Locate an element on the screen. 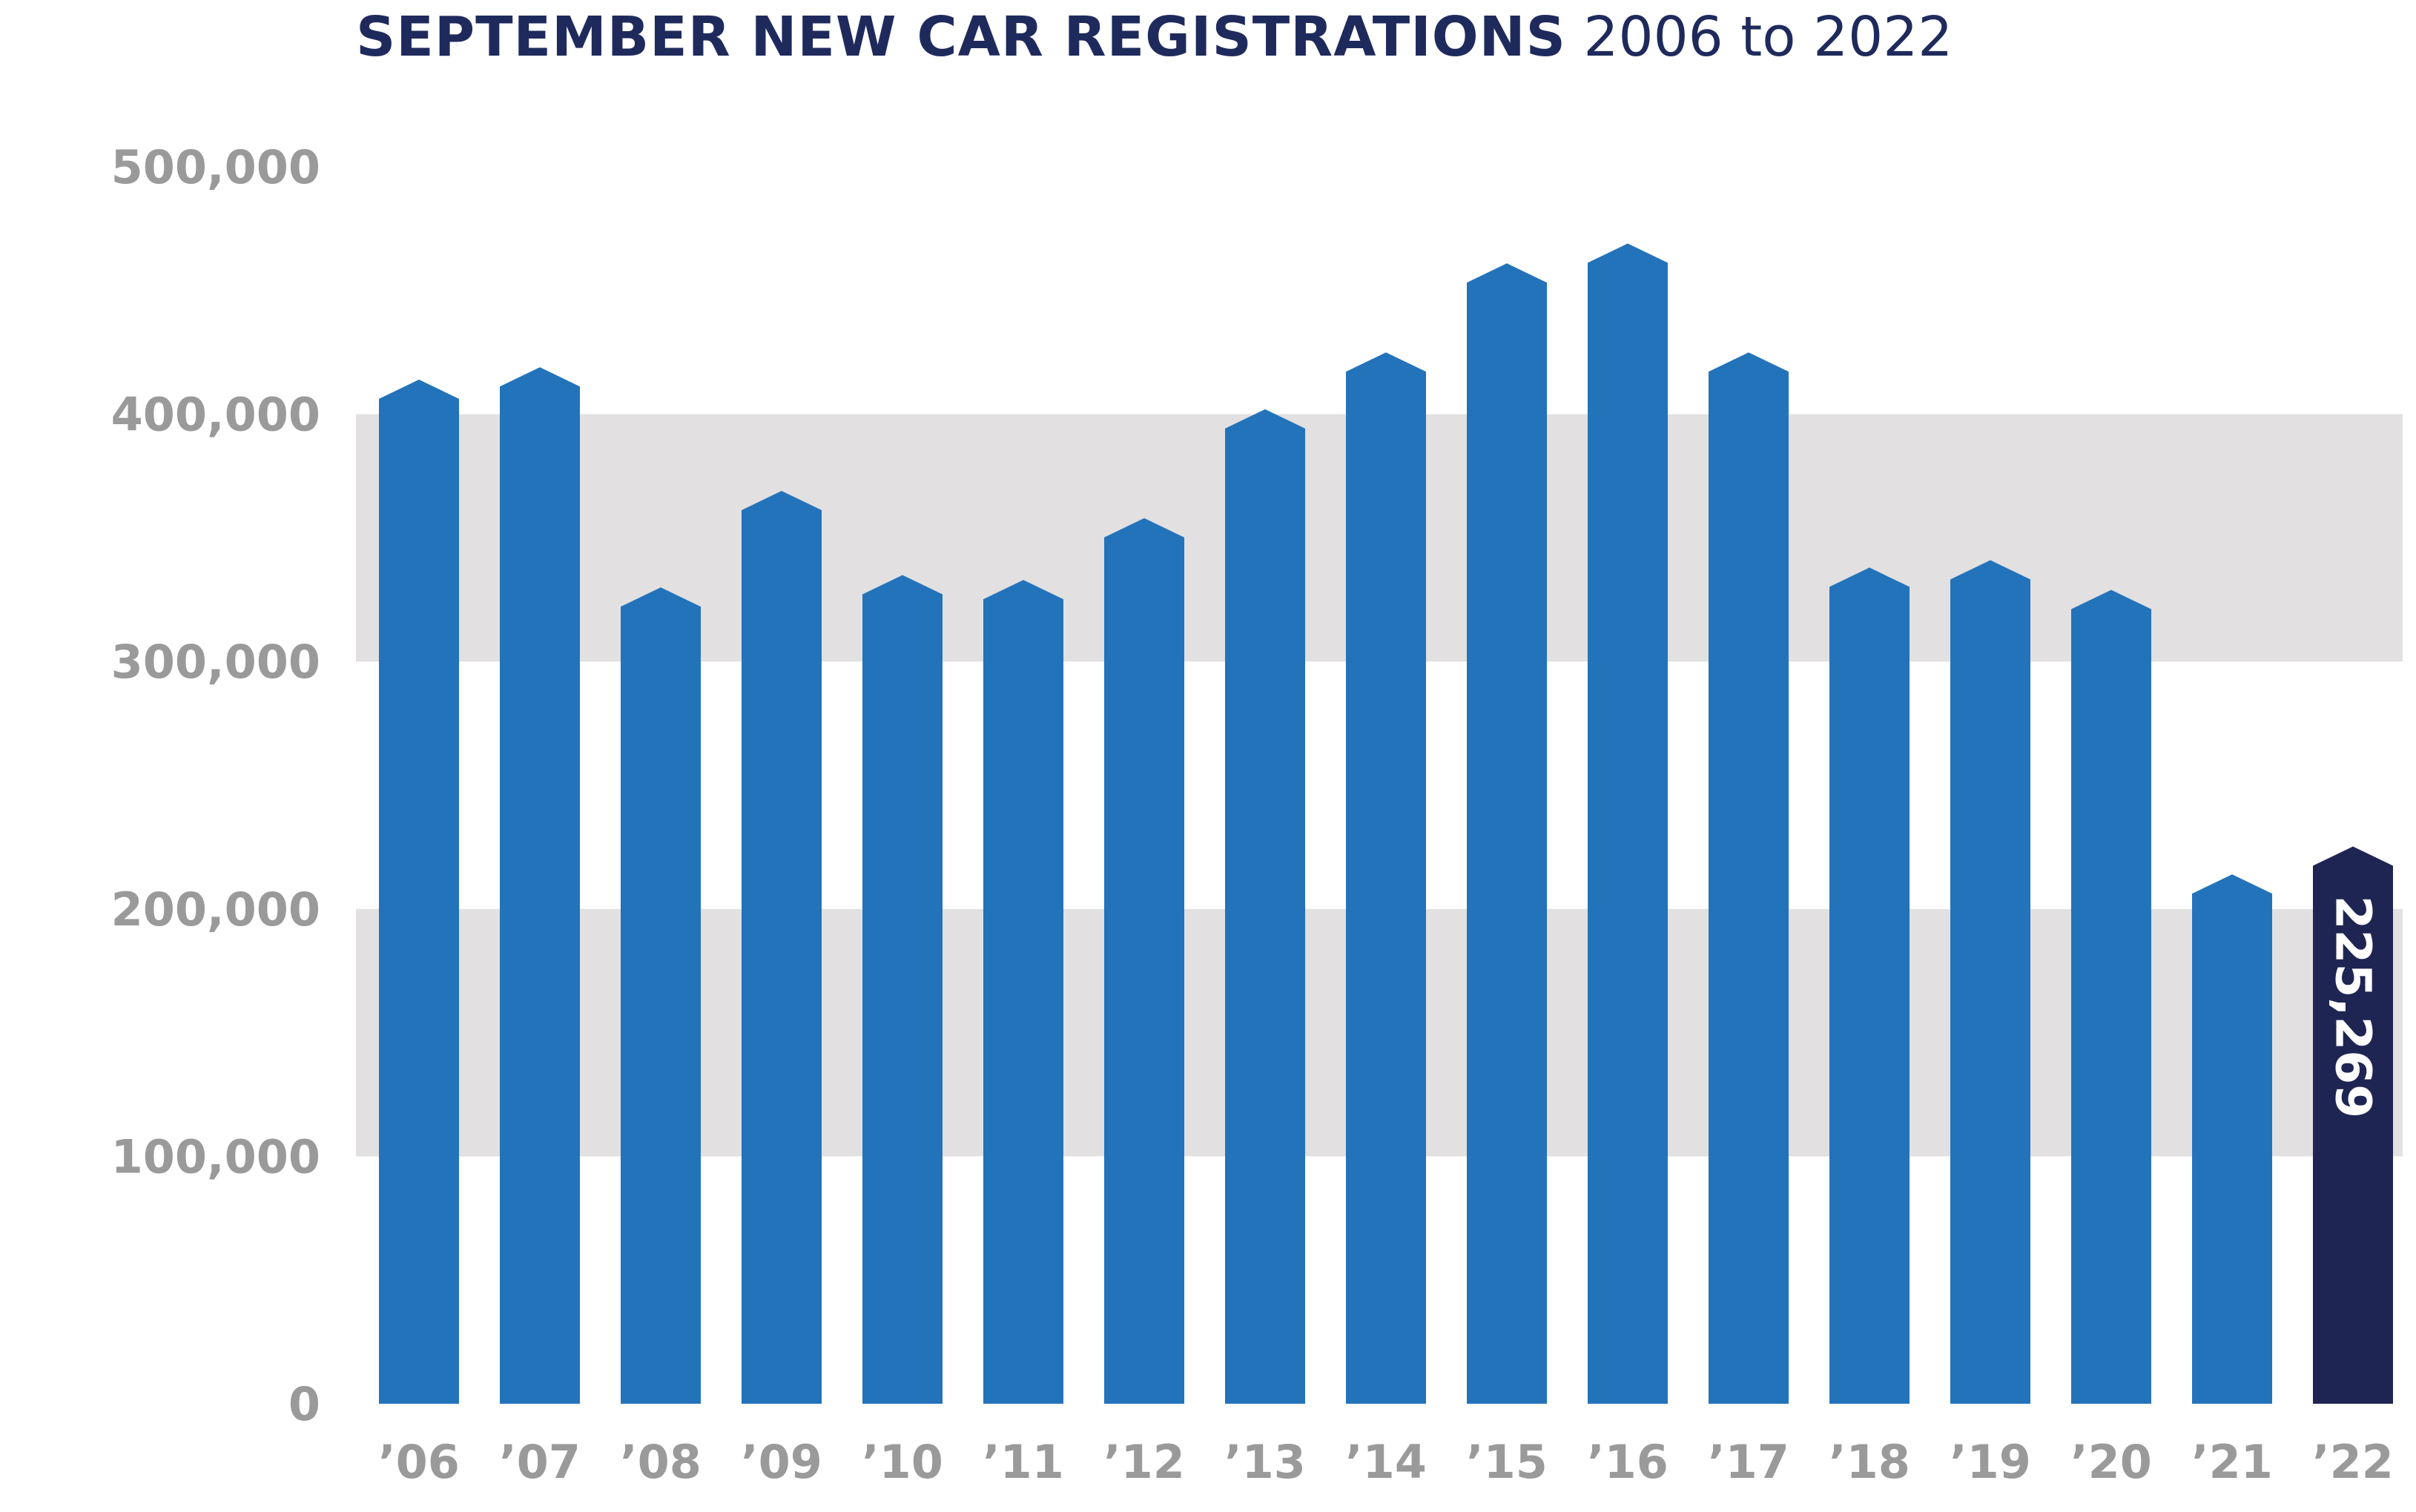 This screenshot has height=1512, width=2416. x-tick-label: ’07 is located at coordinates (540, 1462).